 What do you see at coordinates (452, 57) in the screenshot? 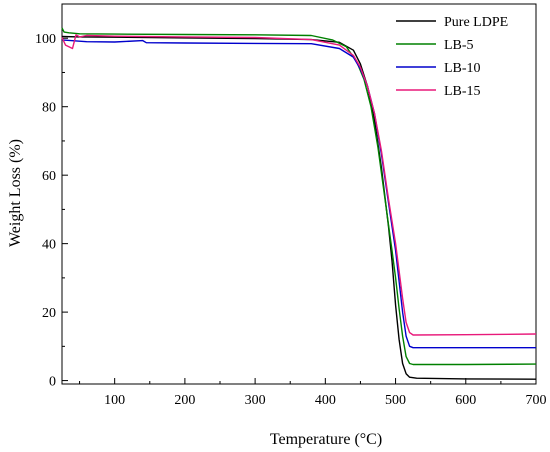
I see `legend: Pure LDPE LB-5 LB-10 LB-15` at bounding box center [452, 57].